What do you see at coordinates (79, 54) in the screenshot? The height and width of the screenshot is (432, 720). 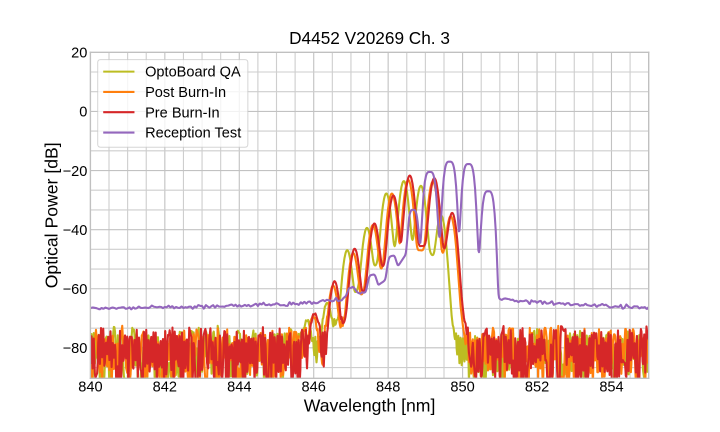 I see `svg-text: 20` at bounding box center [79, 54].